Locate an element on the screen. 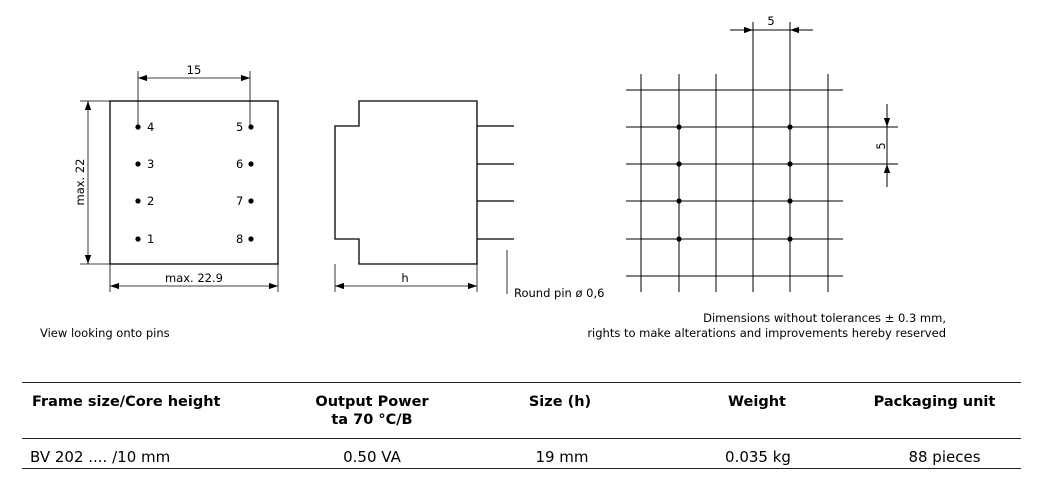  table-bottom-rule is located at coordinates (521, 468).